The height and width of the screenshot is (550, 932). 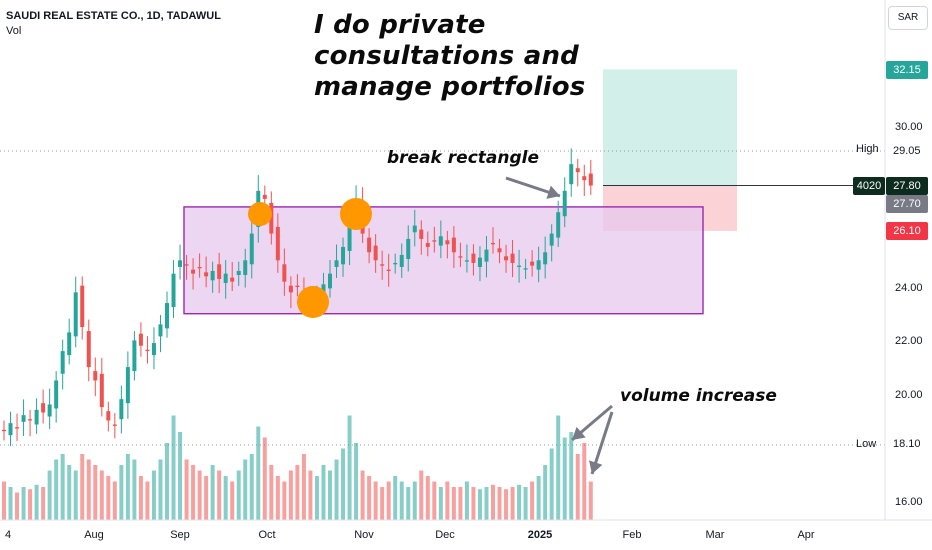 I want to click on x-tick-label: Oct, so click(x=266, y=535).